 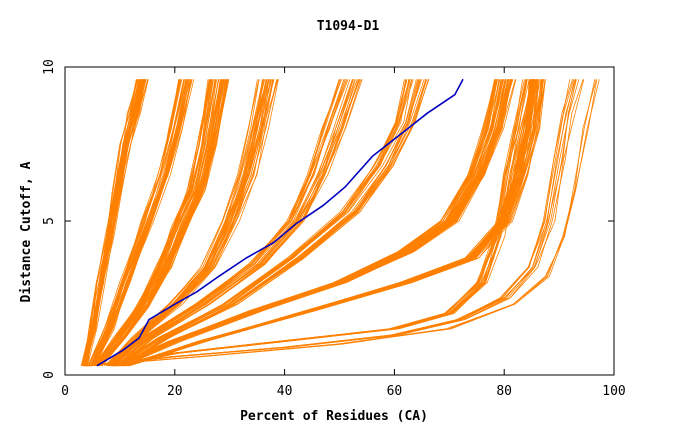 What do you see at coordinates (334, 416) in the screenshot?
I see `x-axis-label: Percent of Residues (CA)` at bounding box center [334, 416].